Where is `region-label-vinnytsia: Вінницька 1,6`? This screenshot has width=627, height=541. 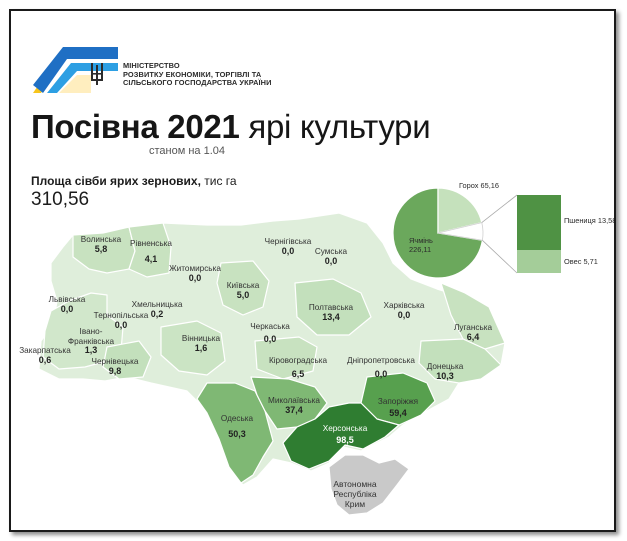 region-label-vinnytsia: Вінницька 1,6 is located at coordinates (201, 343).